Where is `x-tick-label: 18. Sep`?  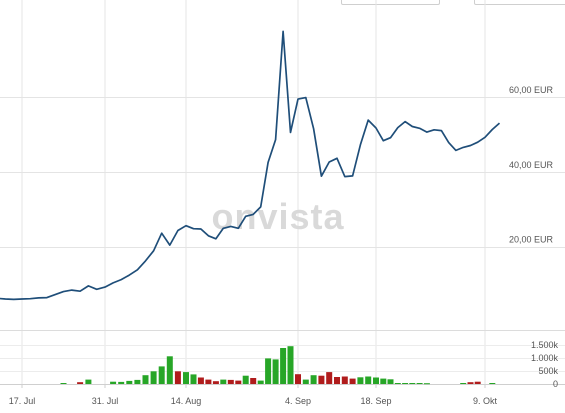 x-tick-label: 18. Sep is located at coordinates (375, 401).